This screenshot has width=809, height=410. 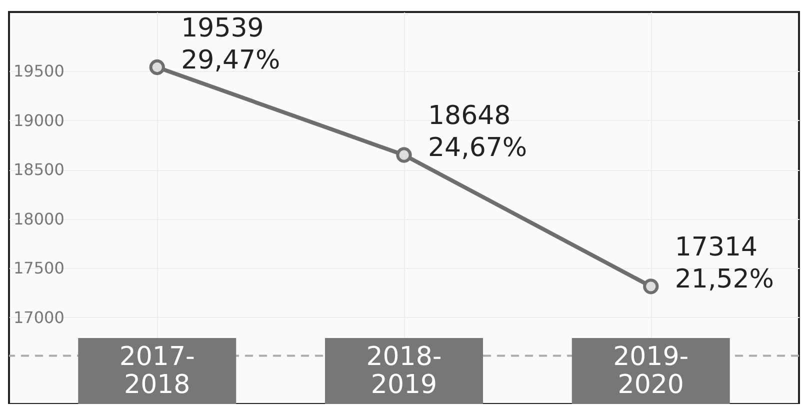 I want to click on y-tick-label: 18500, so click(x=39, y=170).